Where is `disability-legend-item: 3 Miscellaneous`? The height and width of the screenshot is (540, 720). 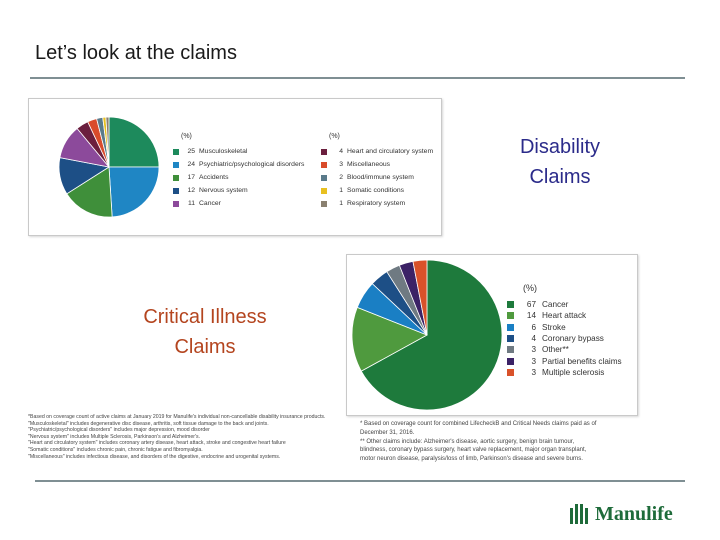
disability-legend-item: 3 Miscellaneous is located at coordinates (377, 164).